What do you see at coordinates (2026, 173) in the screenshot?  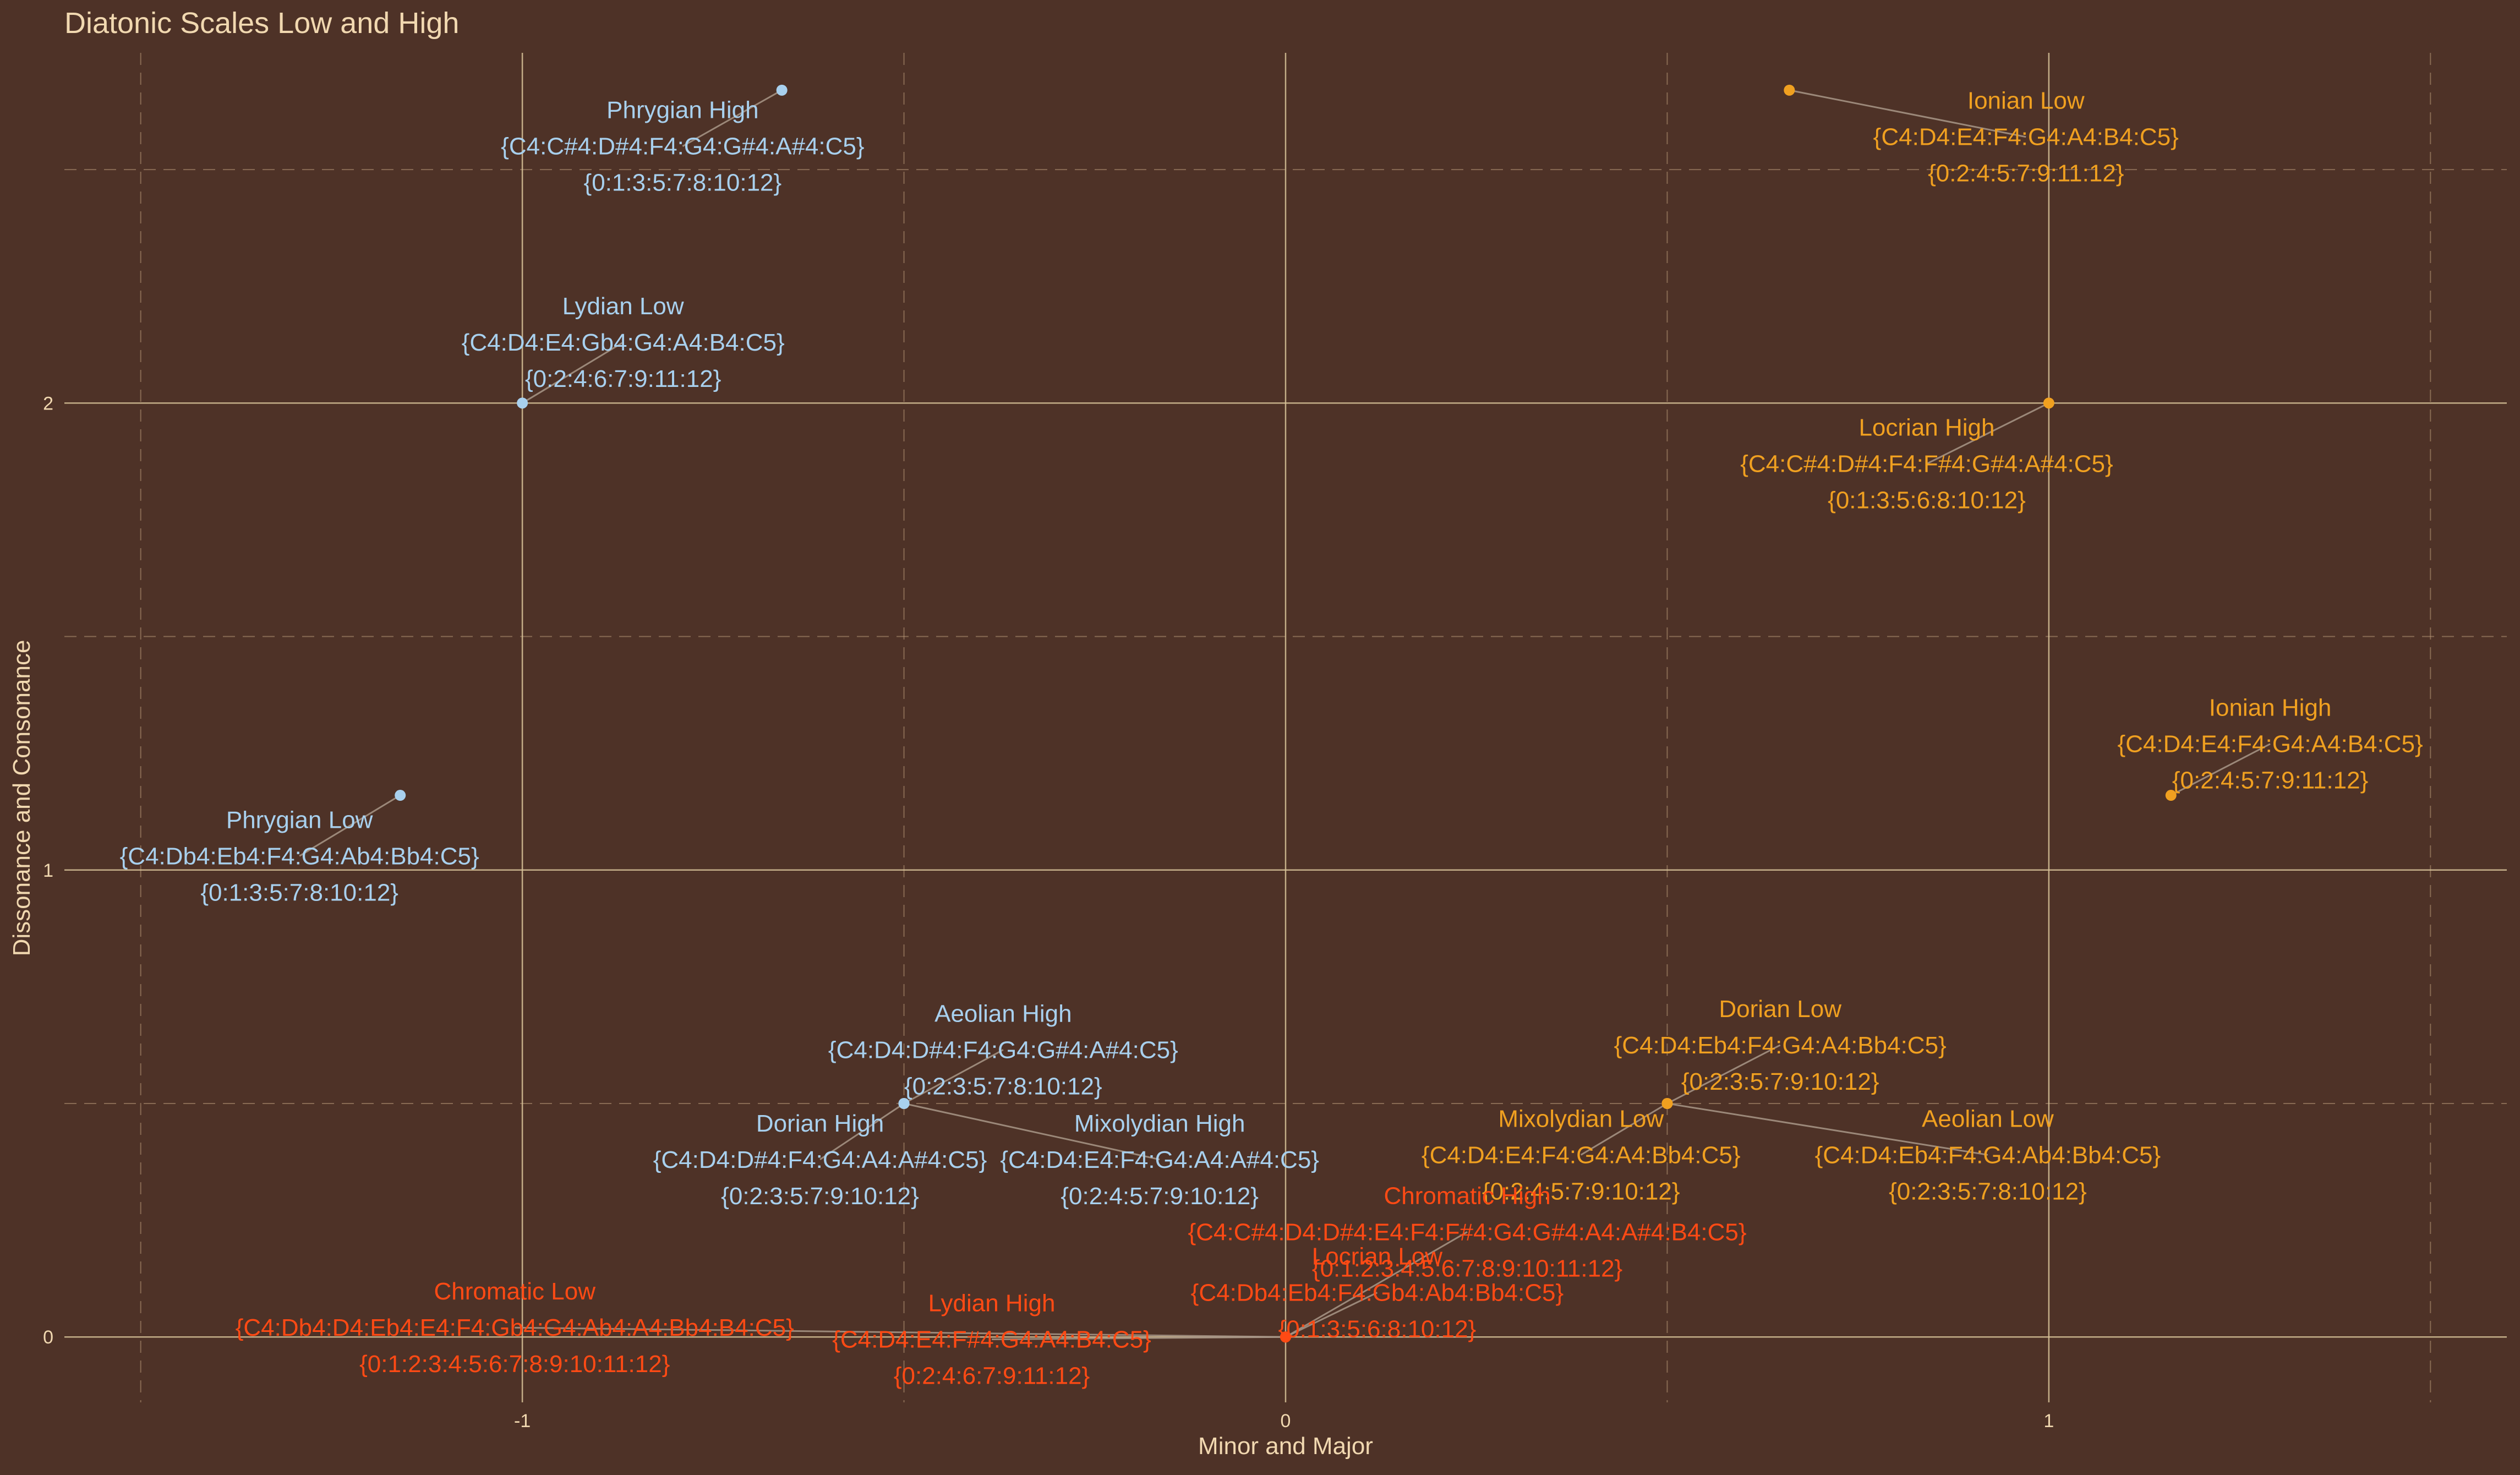 I see `ionian-low-intervals: {0:2:4:5:7:9:11:12}` at bounding box center [2026, 173].